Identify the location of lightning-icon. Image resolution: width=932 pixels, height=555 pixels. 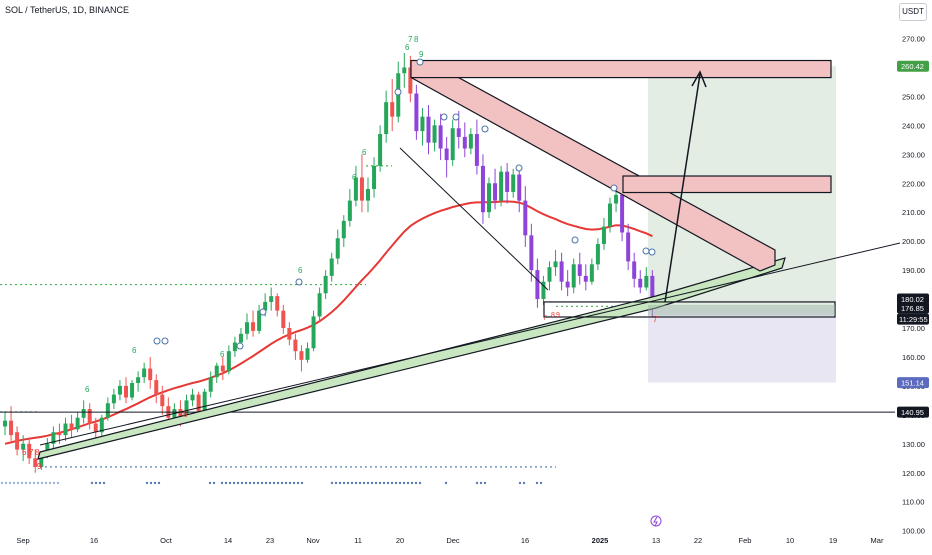
(655, 521).